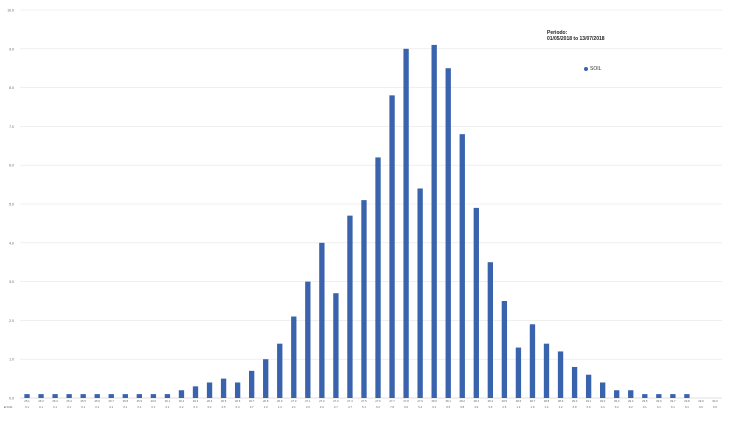 The image size is (730, 425). What do you see at coordinates (364, 401) in the screenshot?
I see `x-tick-label: 27.5` at bounding box center [364, 401].